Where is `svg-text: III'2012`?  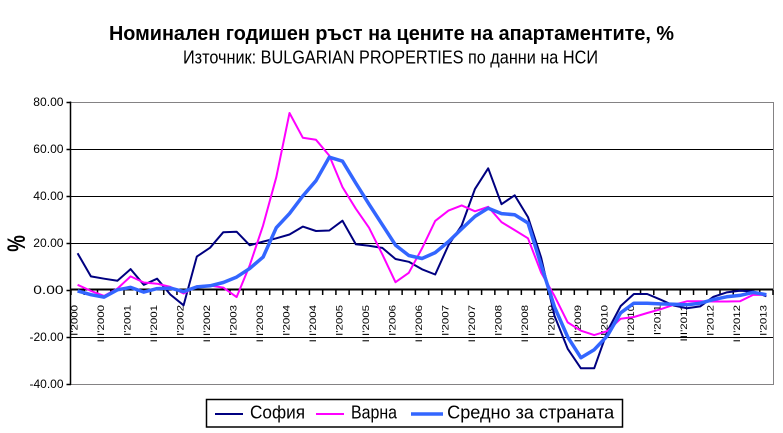 svg-text: III'2012 is located at coordinates (738, 324).